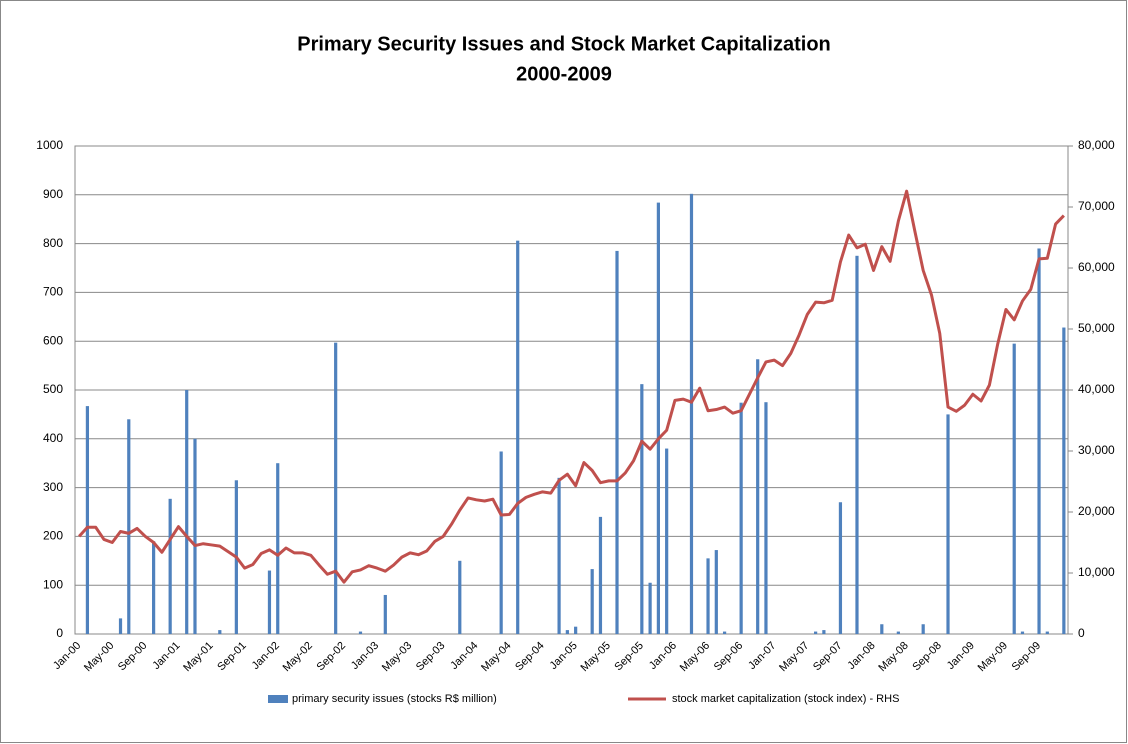  What do you see at coordinates (1096, 145) in the screenshot?
I see `y2-tick-label: 80,000` at bounding box center [1096, 145].